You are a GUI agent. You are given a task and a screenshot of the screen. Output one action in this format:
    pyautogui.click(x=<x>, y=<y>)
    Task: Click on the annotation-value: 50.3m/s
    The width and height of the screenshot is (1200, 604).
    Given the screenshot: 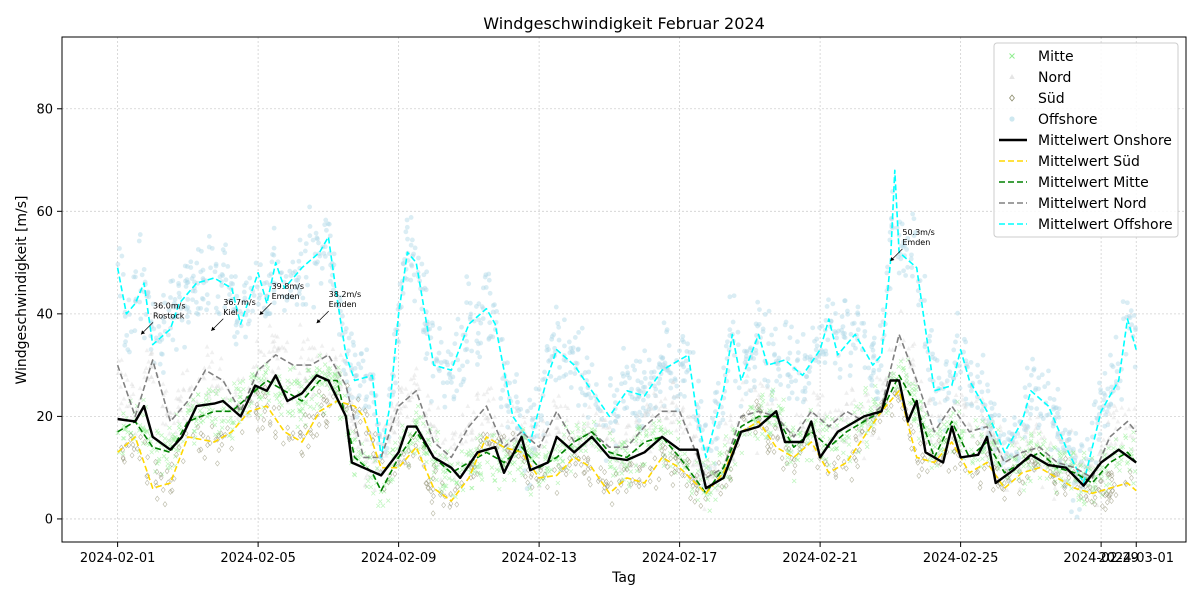 What is the action you would take?
    pyautogui.click(x=918, y=232)
    